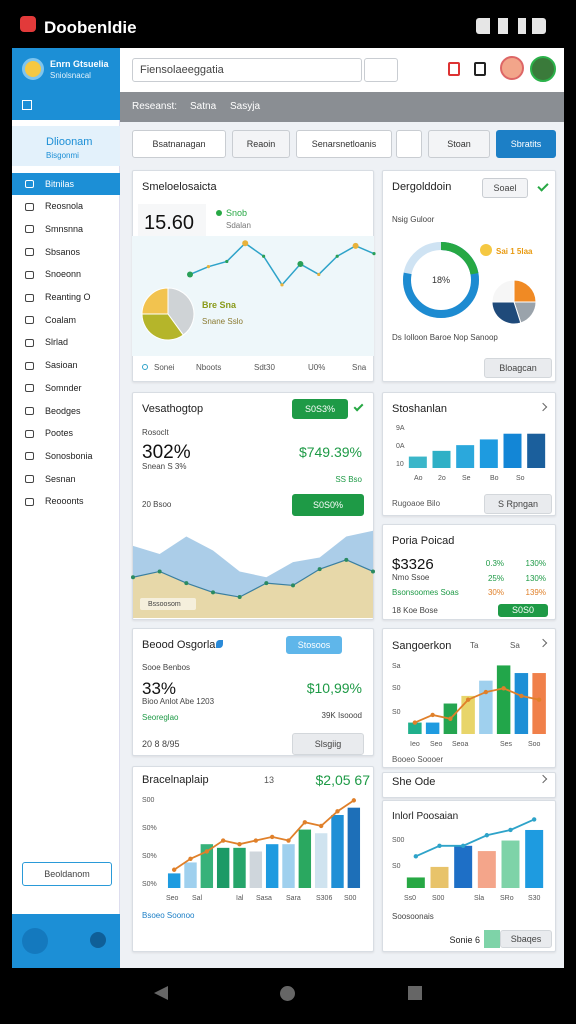 This screenshot has height=1024, width=576. Describe the element at coordinates (66, 146) in the screenshot. I see `section` at that location.